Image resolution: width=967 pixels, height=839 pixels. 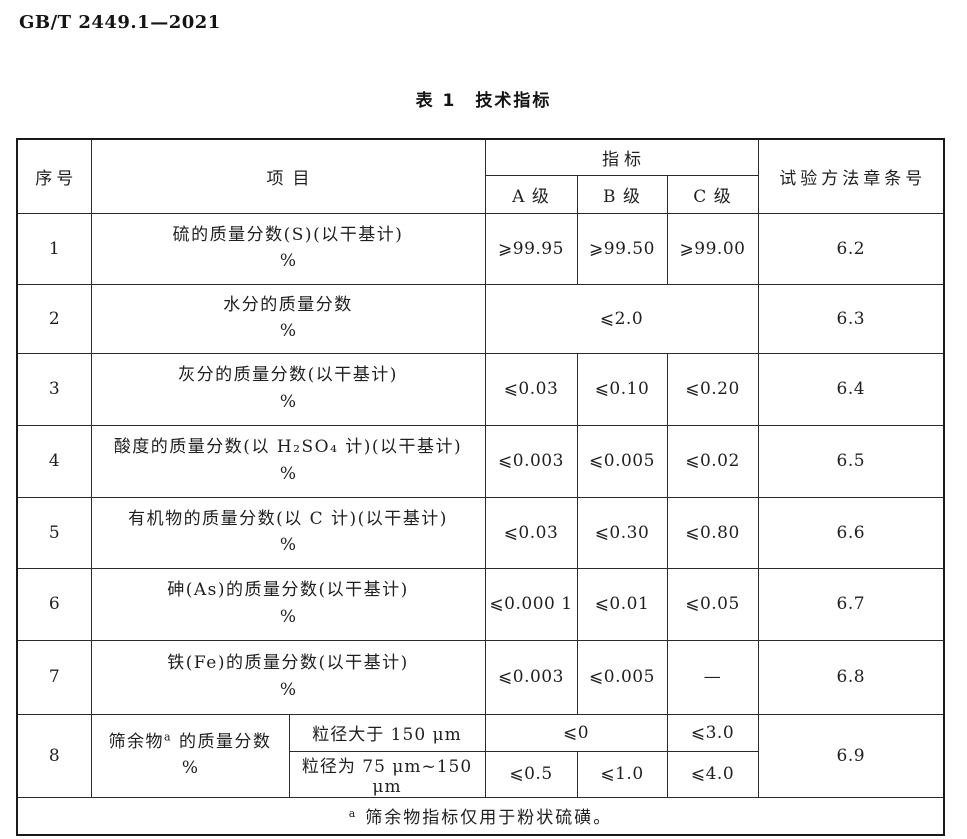 What do you see at coordinates (851, 318) in the screenshot?
I see `r2-method: 6.3` at bounding box center [851, 318].